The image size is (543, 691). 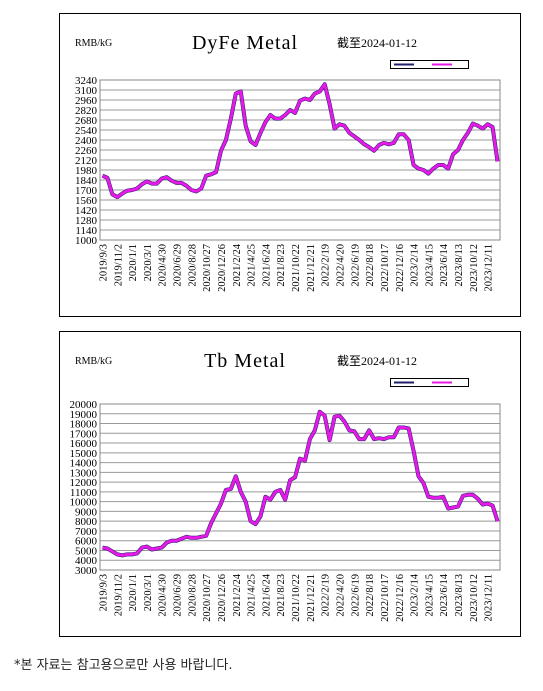 What do you see at coordinates (86, 171) in the screenshot?
I see `y-tick-label: 1980` at bounding box center [86, 171].